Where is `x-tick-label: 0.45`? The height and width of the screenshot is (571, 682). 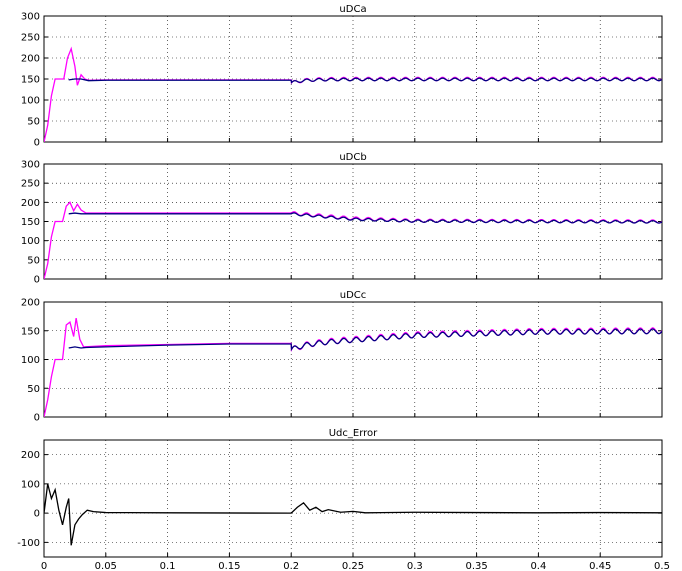 x-tick-label: 0.45 is located at coordinates (600, 566).